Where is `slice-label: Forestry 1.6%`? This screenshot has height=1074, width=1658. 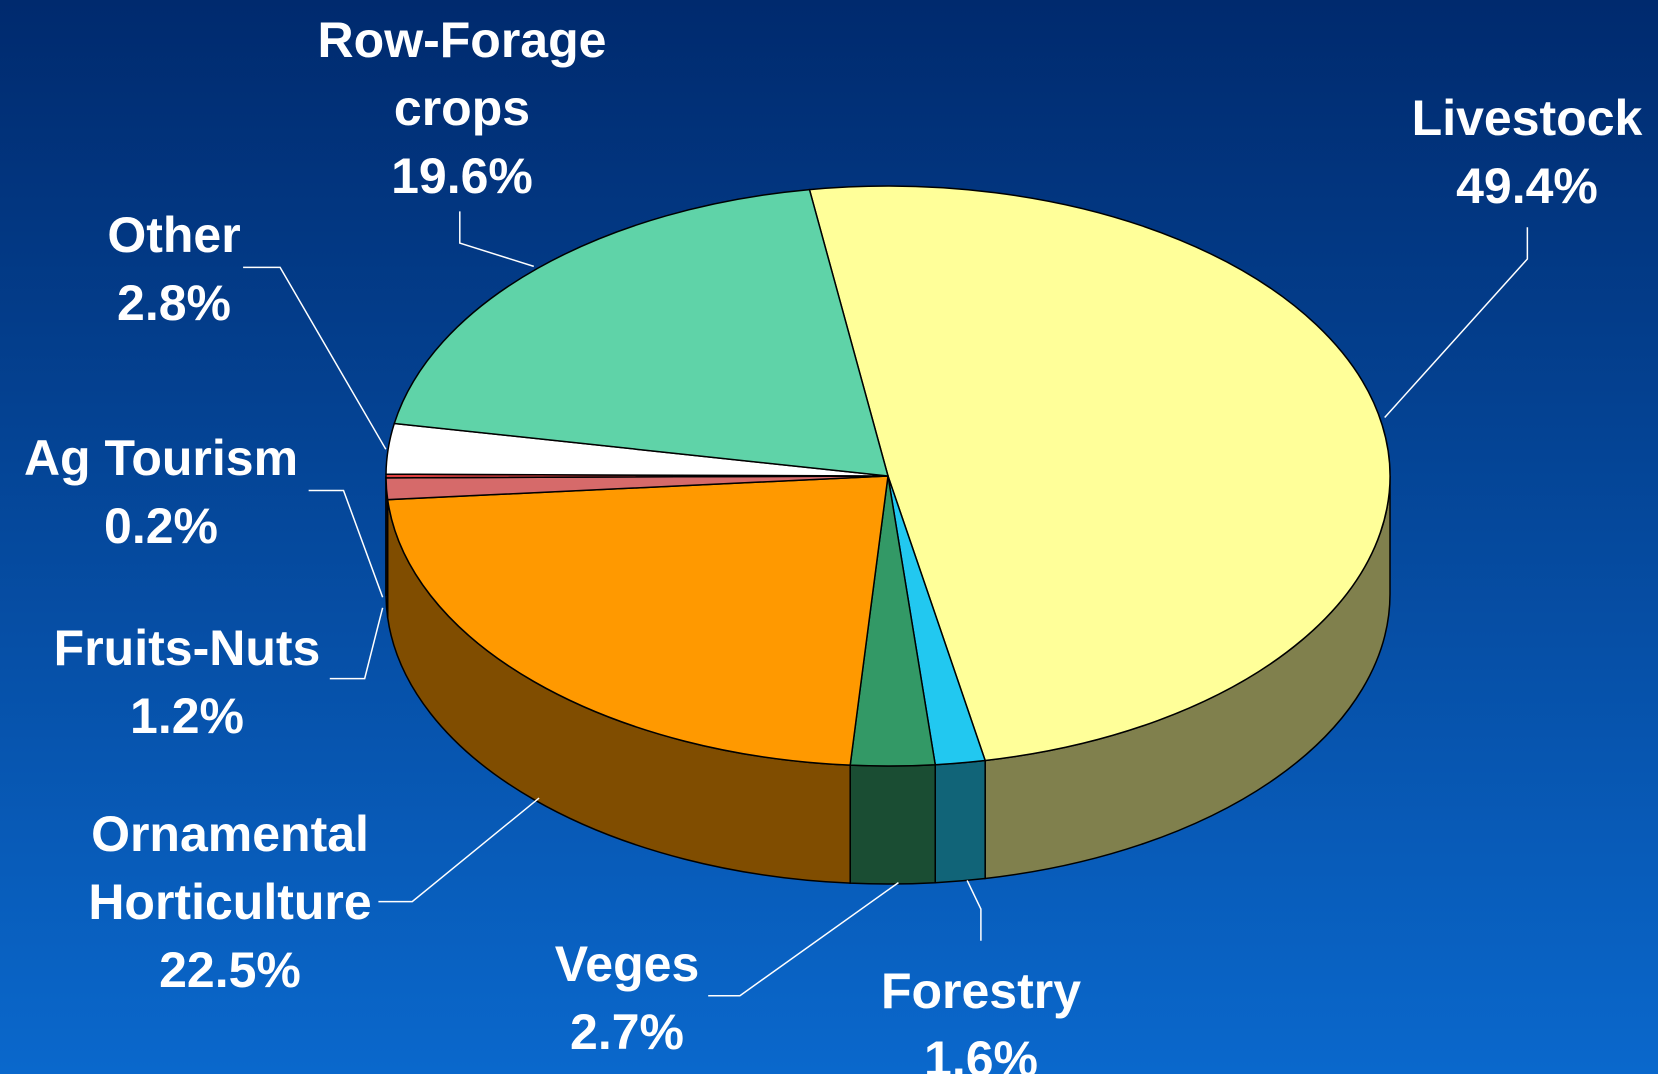
slice-label: Forestry 1.6% is located at coordinates (981, 1015).